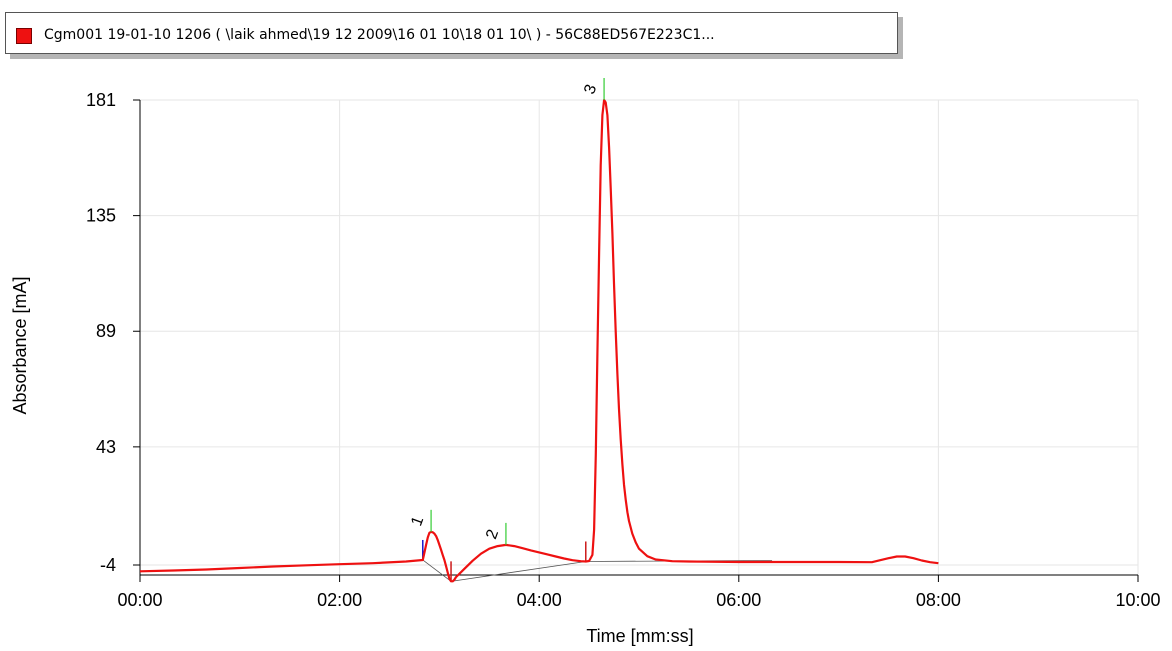 This screenshot has height=651, width=1172. Describe the element at coordinates (1137, 600) in the screenshot. I see `x-tick-label: 10:00` at that location.